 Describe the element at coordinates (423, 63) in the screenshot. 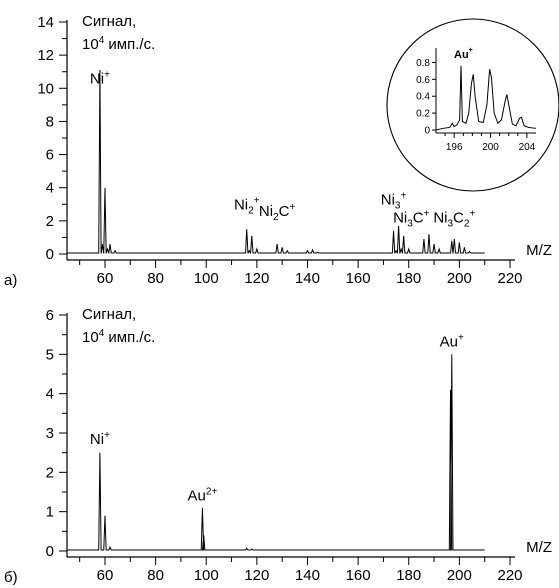

I see `inset-y-tick-label: 0.8` at that location.